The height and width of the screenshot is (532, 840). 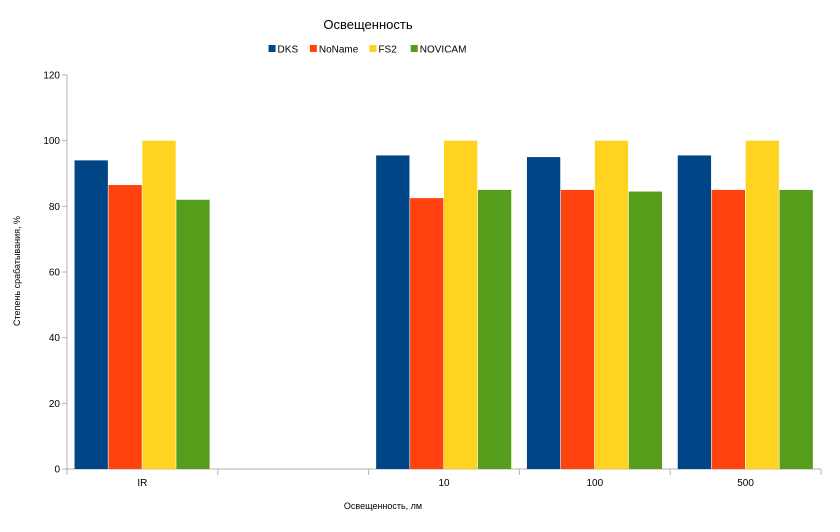 I want to click on x-tick-label: 10, so click(x=444, y=483).